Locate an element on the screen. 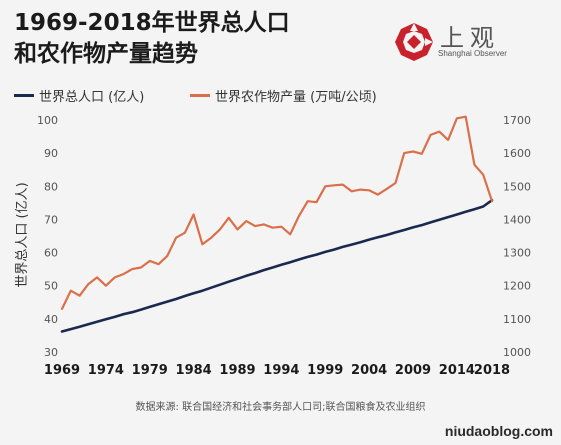  y-axis-label-text: 世界总人口 (亿人) is located at coordinates (22, 234).